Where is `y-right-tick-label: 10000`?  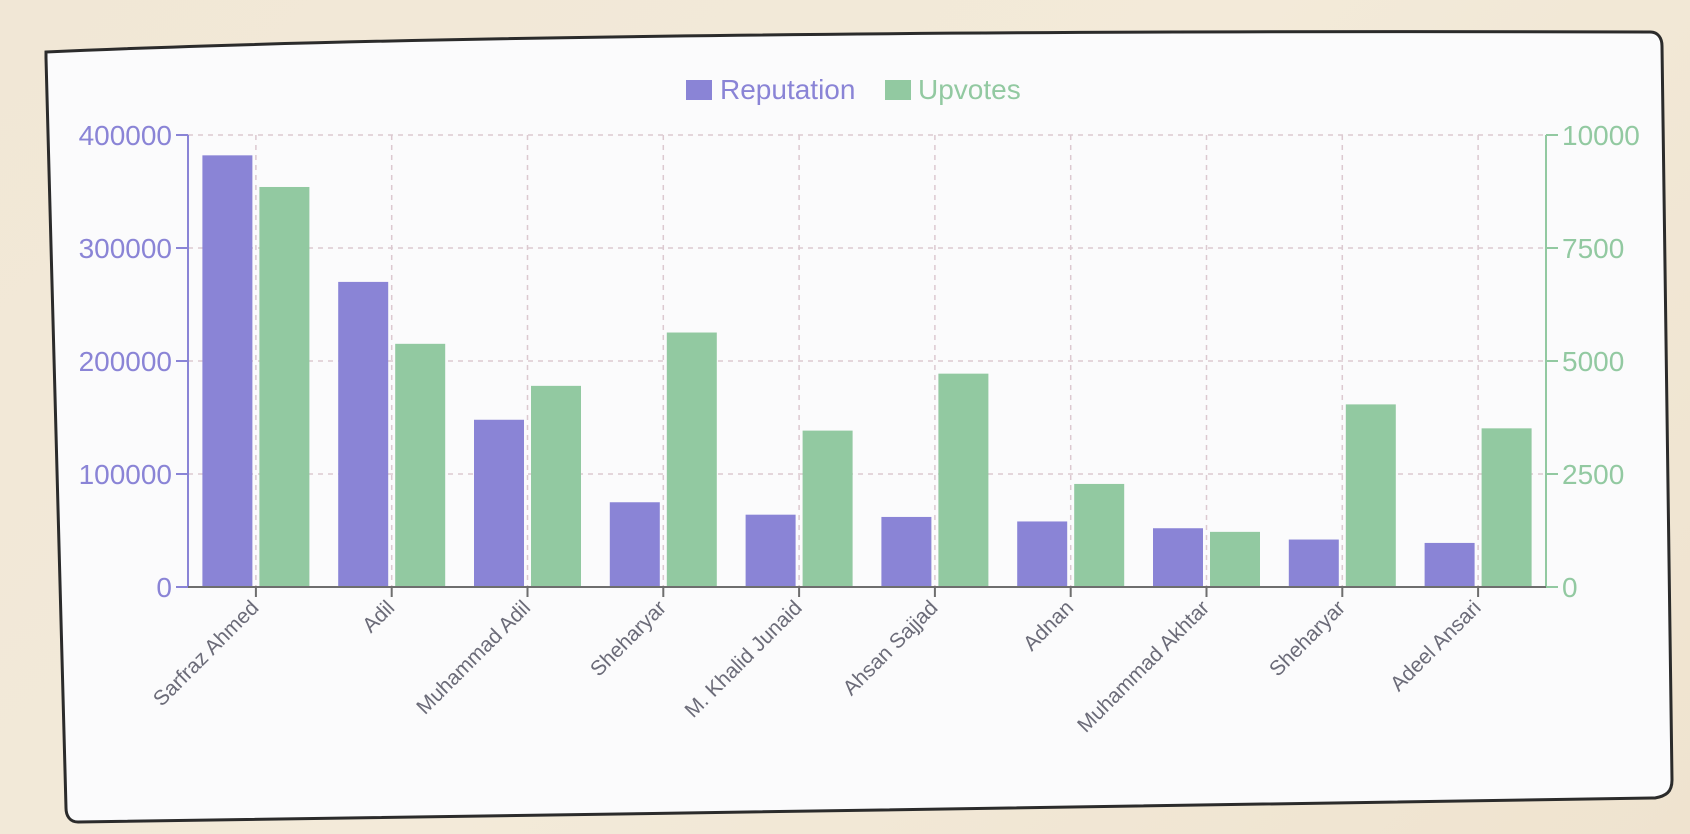 y-right-tick-label: 10000 is located at coordinates (1601, 135).